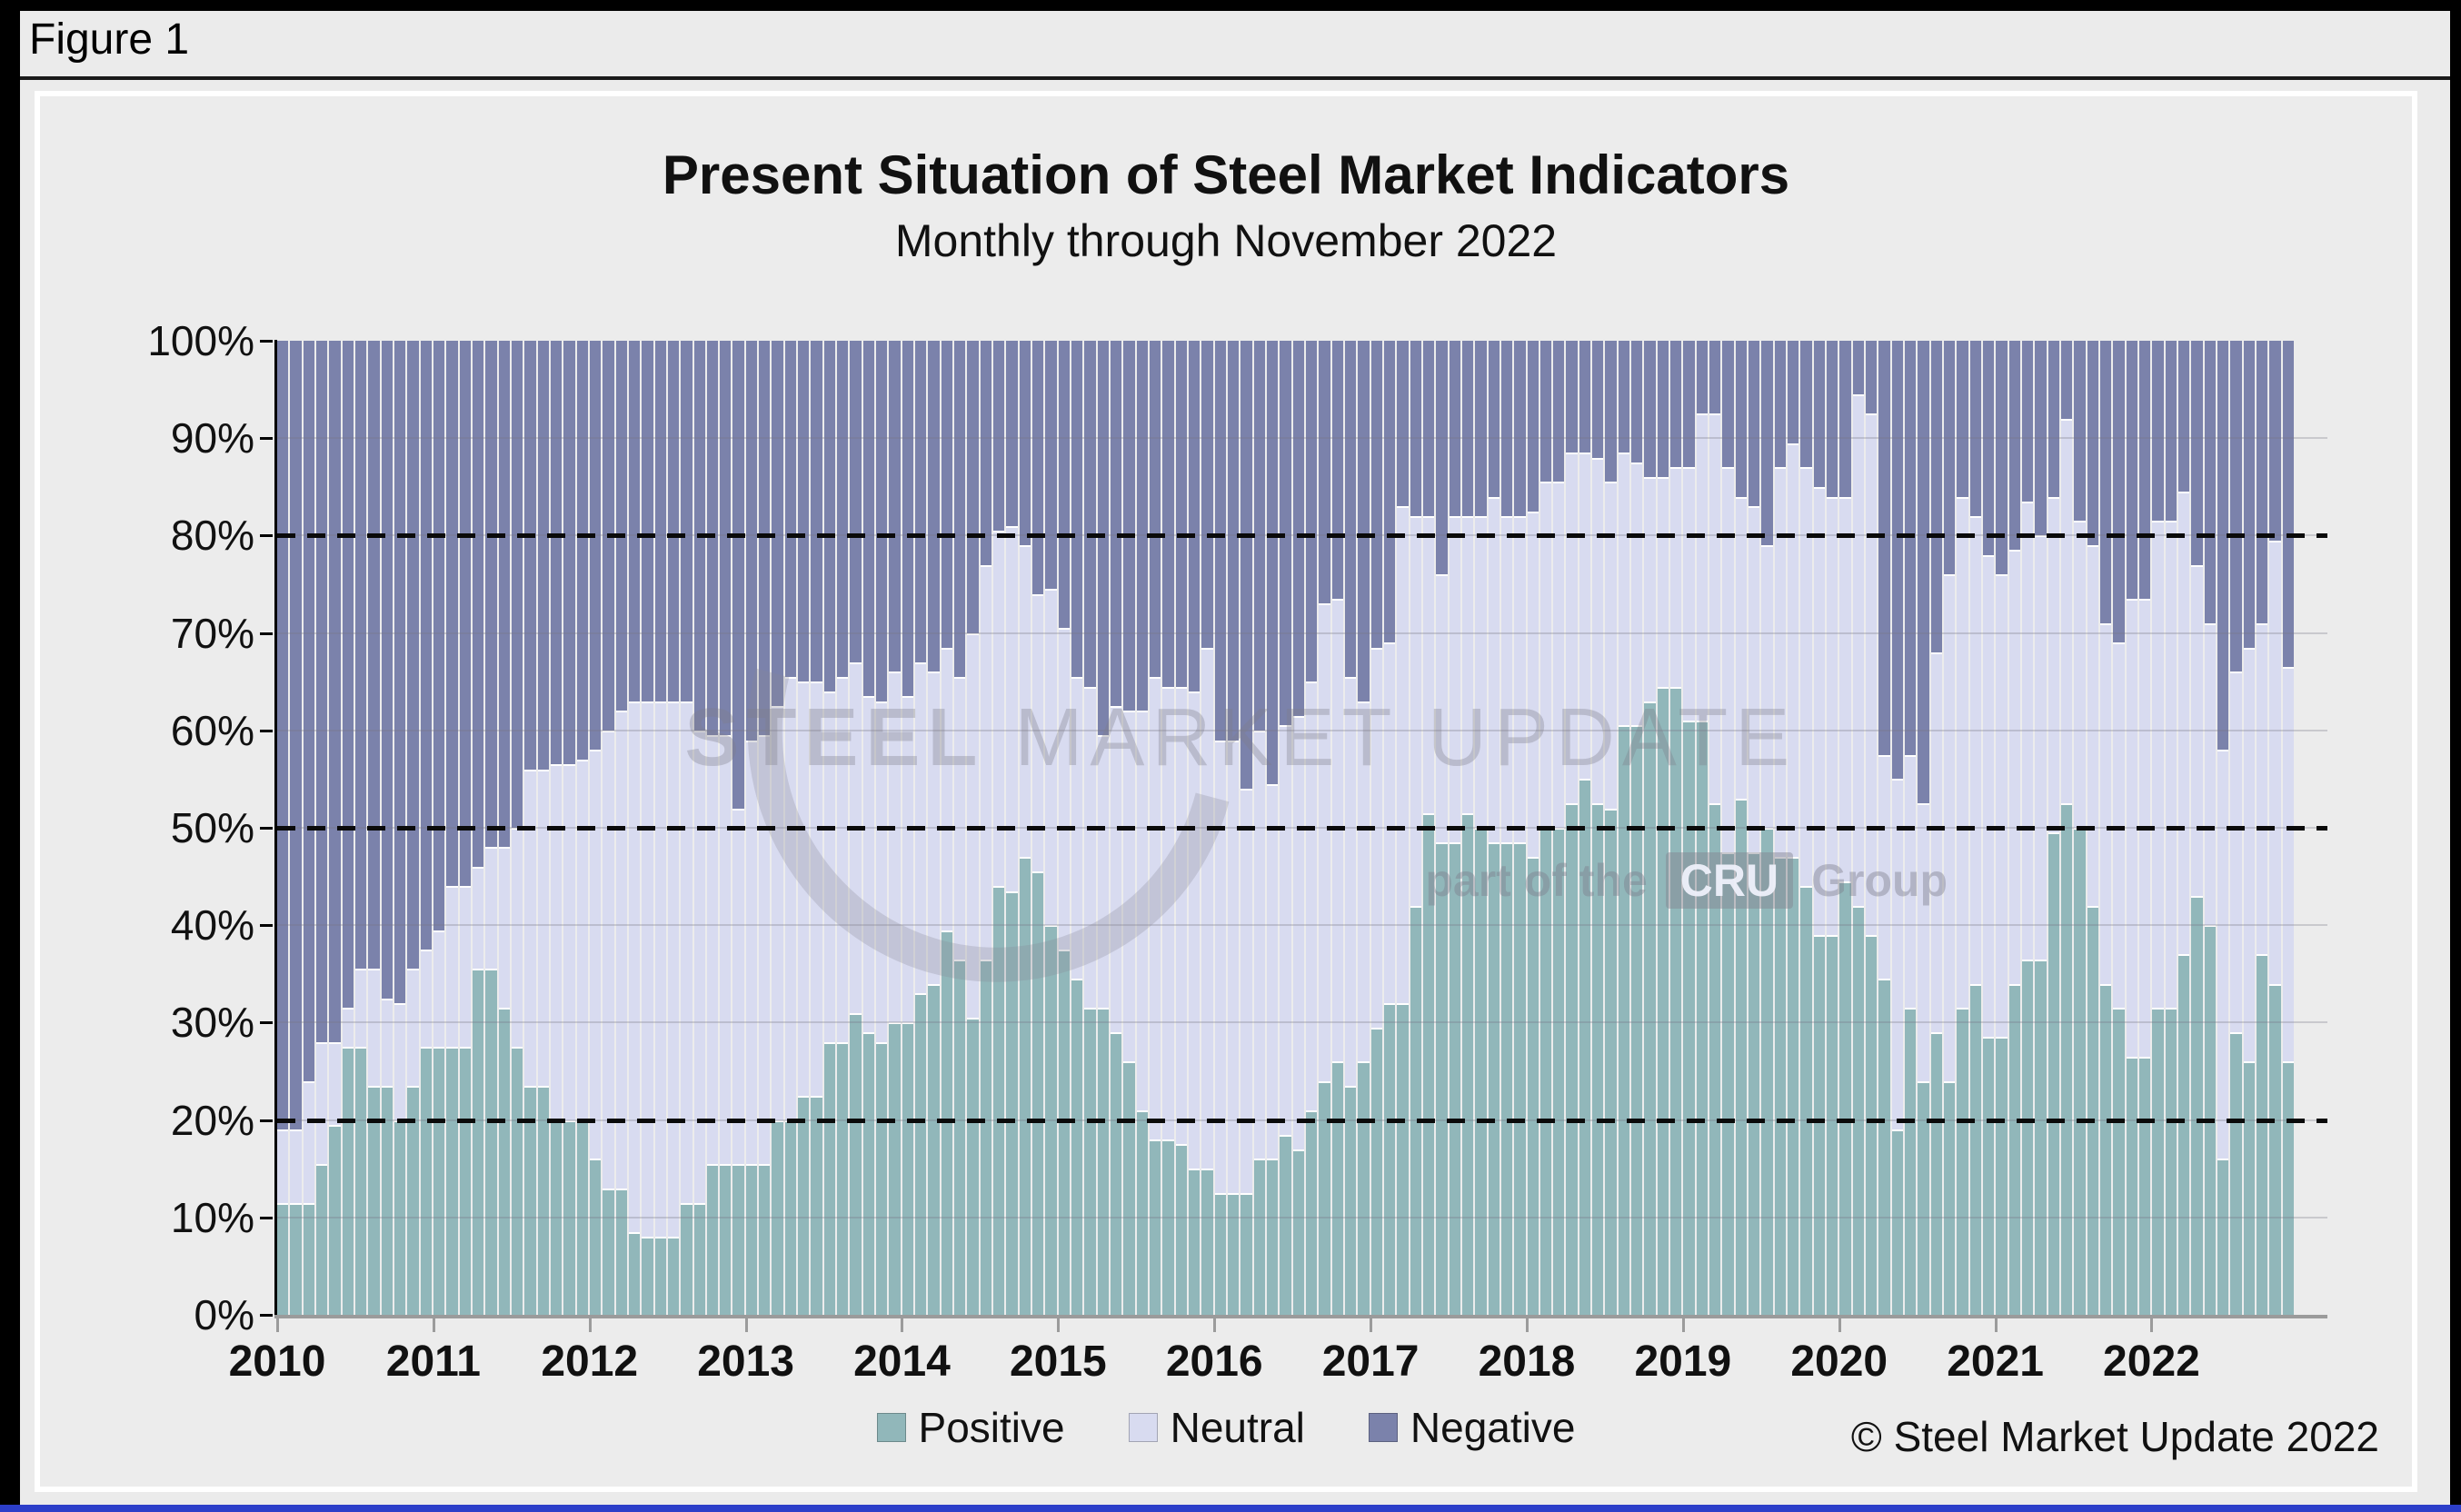 This screenshot has width=2461, height=1512. Describe the element at coordinates (1237, 1427) in the screenshot. I see `legend-label: Neutral` at that location.